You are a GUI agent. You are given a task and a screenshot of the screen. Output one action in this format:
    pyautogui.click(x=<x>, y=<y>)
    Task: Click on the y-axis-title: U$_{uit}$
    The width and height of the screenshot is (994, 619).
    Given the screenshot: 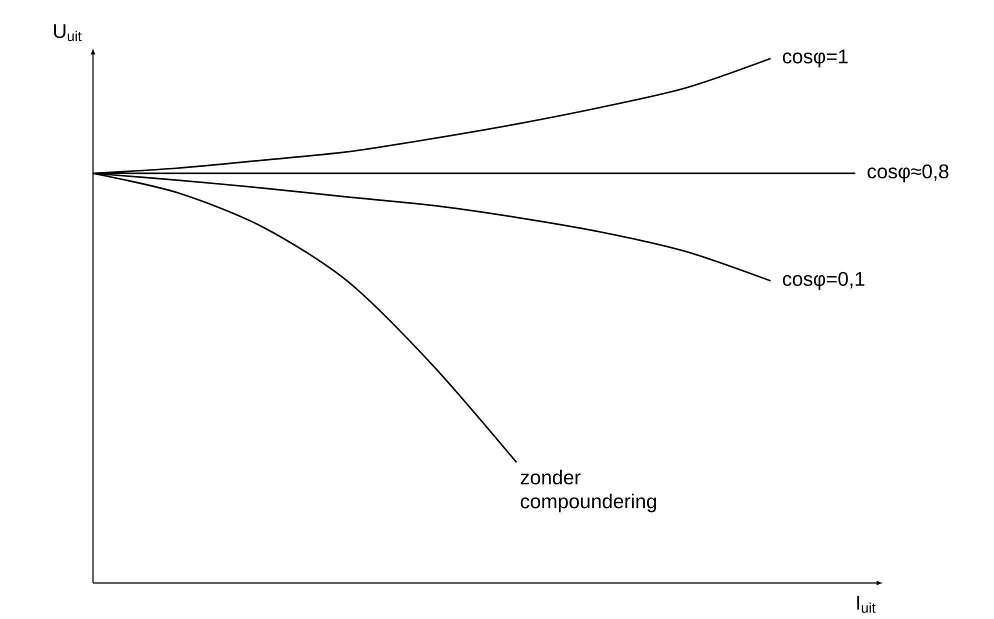 What is the action you would take?
    pyautogui.click(x=68, y=32)
    